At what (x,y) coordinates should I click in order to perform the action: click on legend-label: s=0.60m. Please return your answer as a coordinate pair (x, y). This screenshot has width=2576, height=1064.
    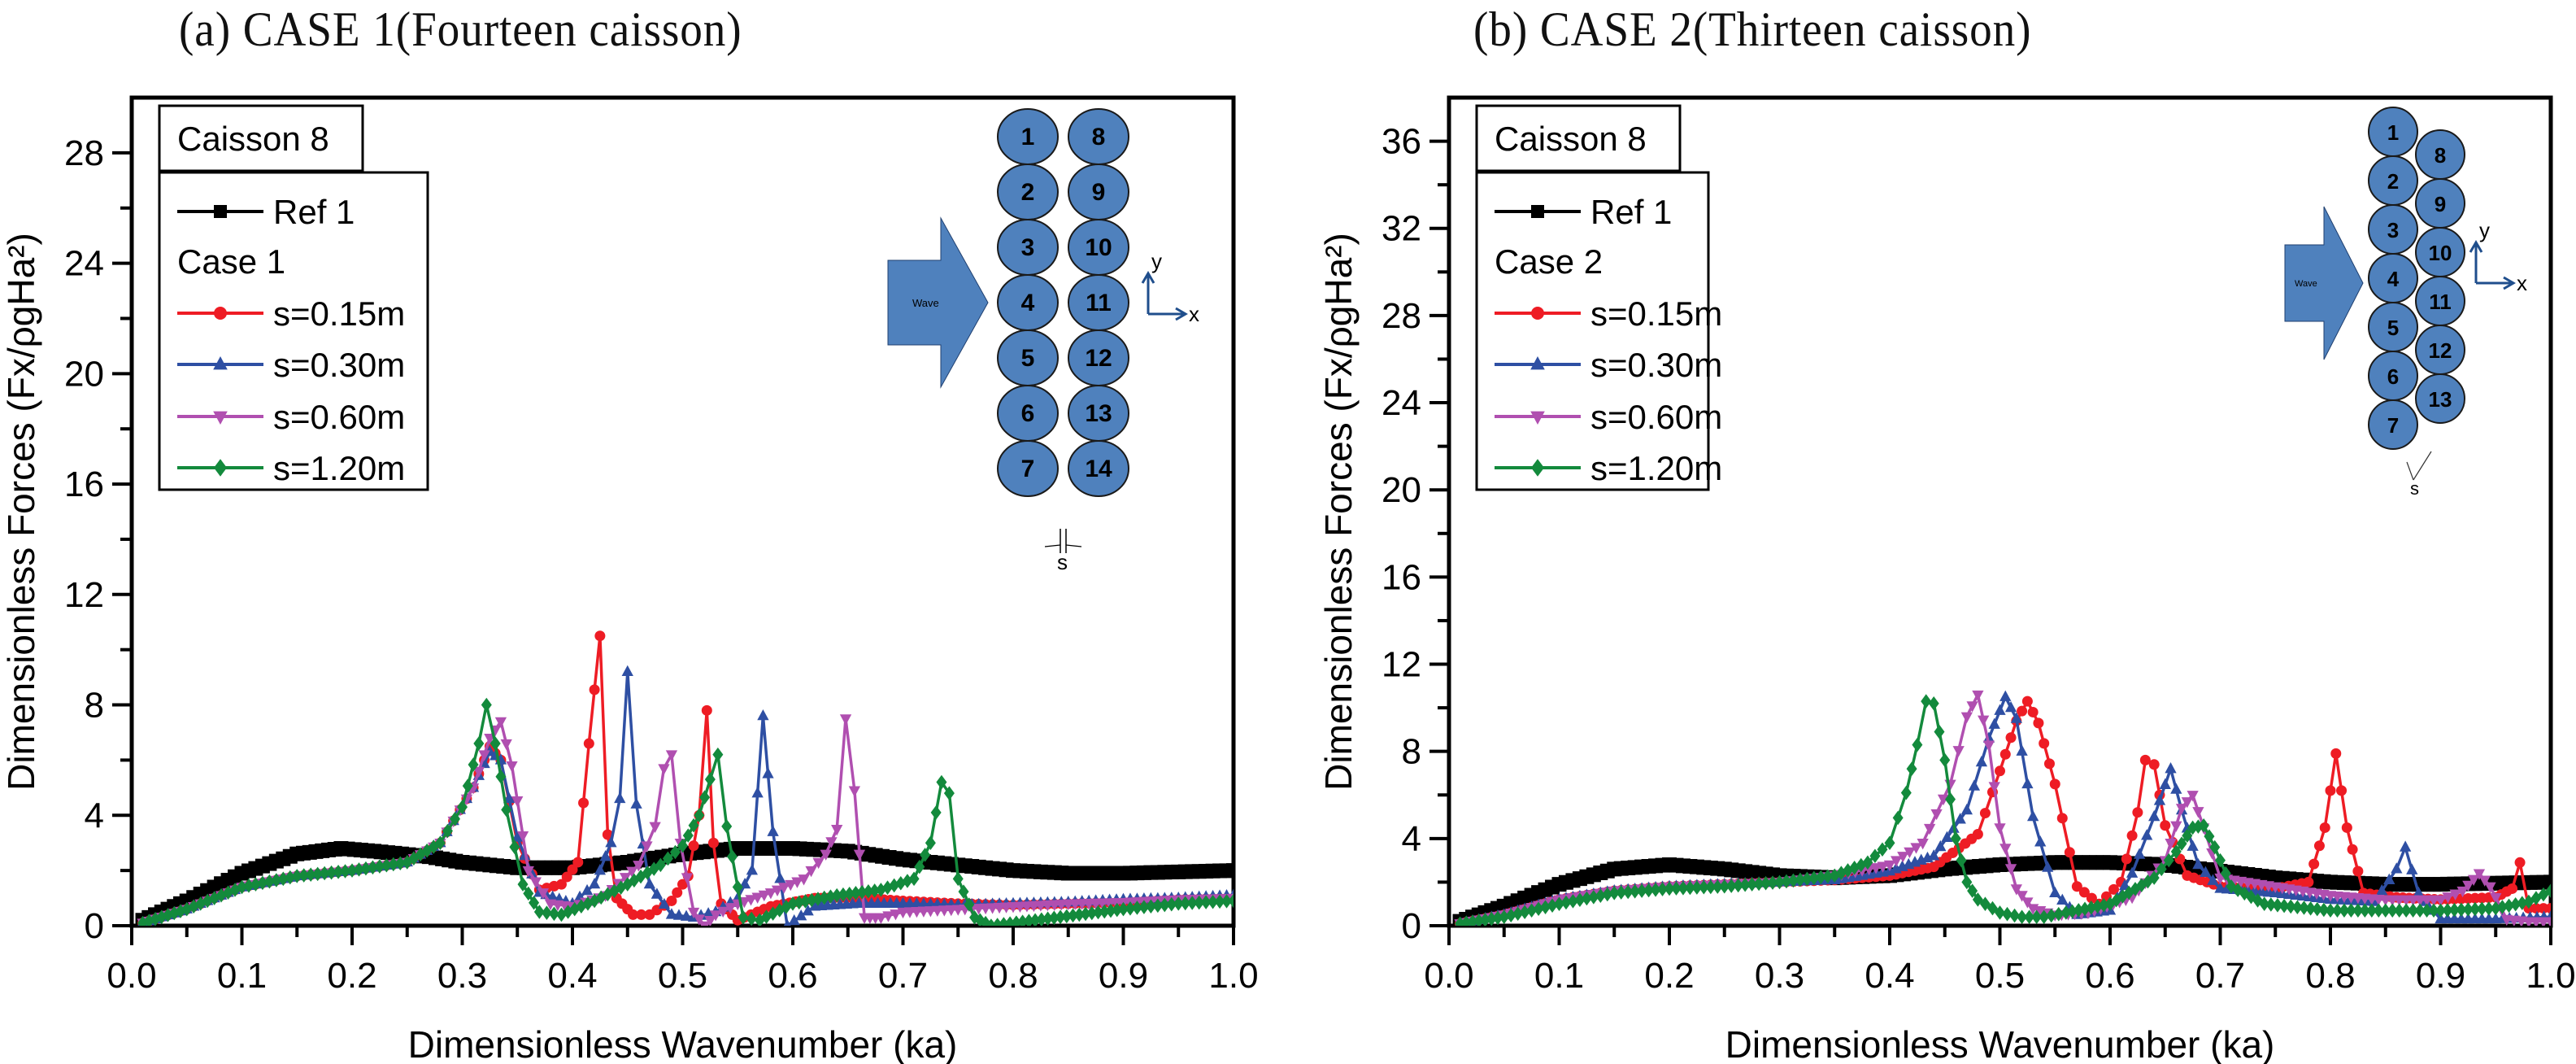
    Looking at the image, I should click on (339, 417).